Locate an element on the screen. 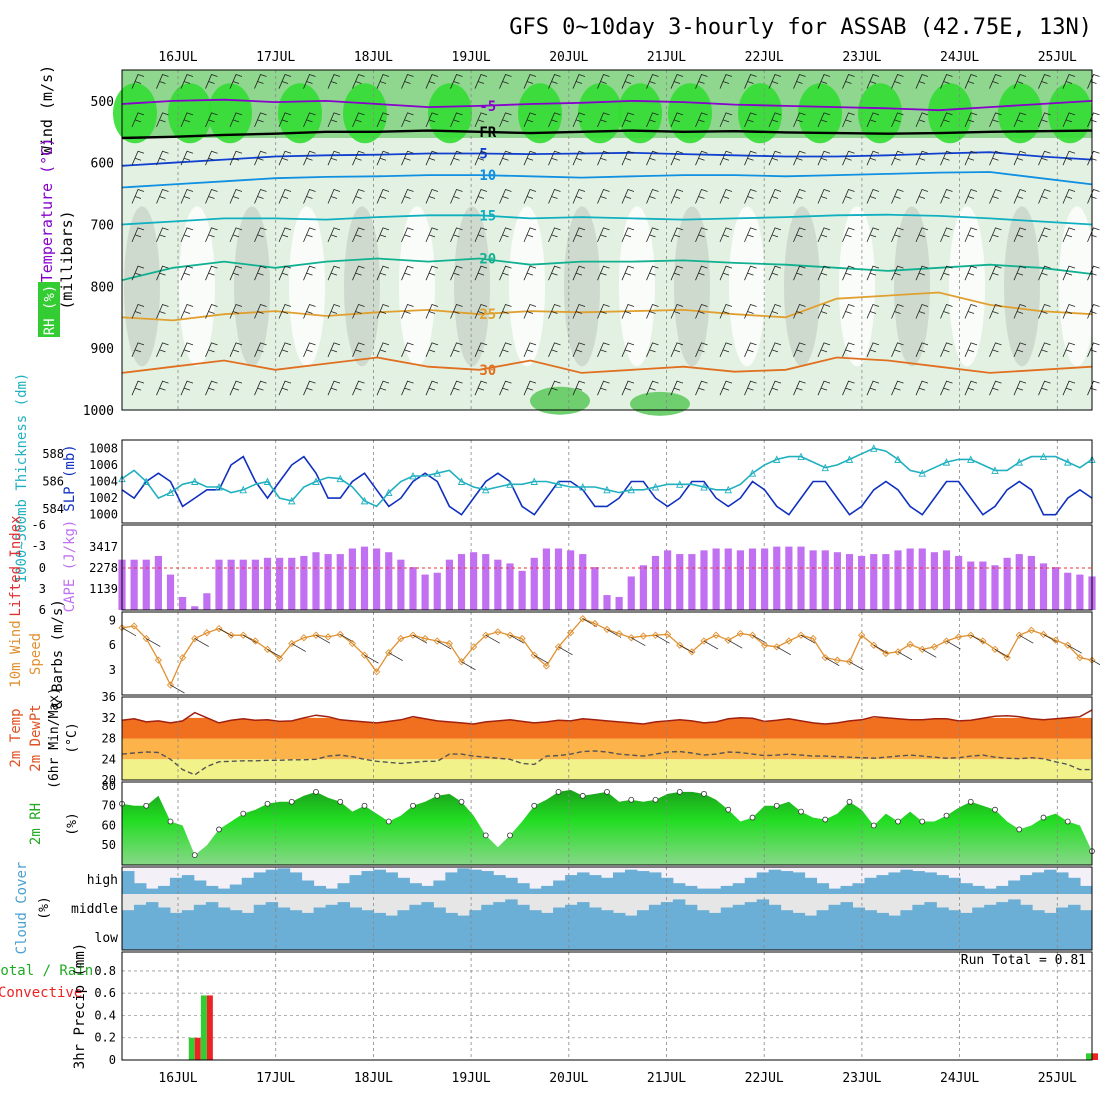 The image size is (1100, 1100). precip-tick: 0.8 is located at coordinates (105, 971).